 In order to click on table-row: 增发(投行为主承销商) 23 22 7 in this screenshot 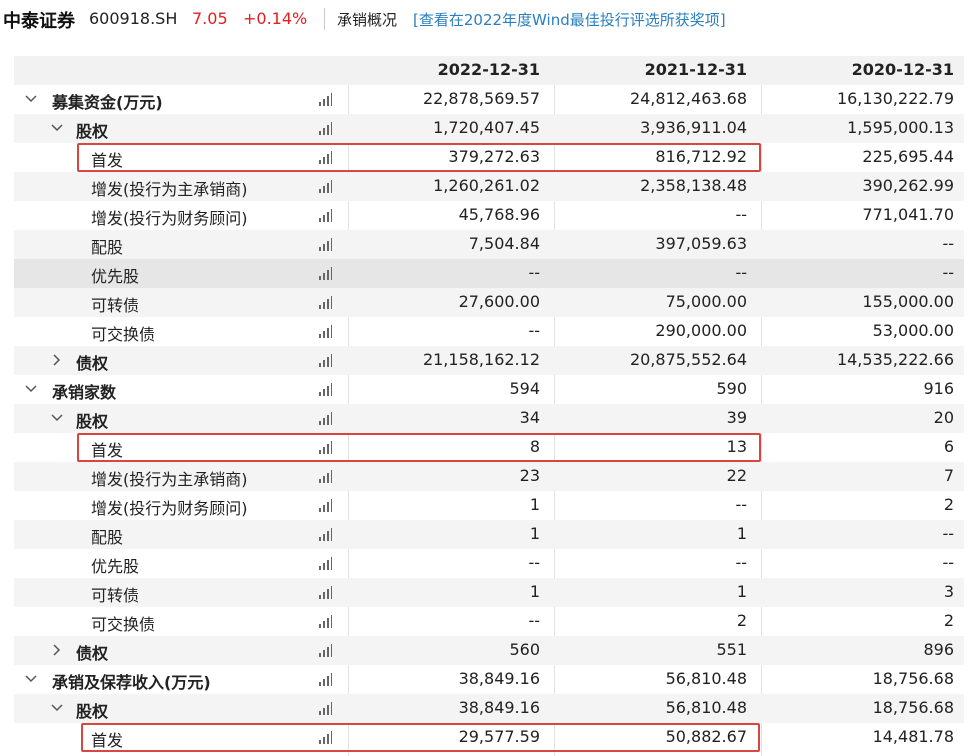, I will do `click(489, 476)`.